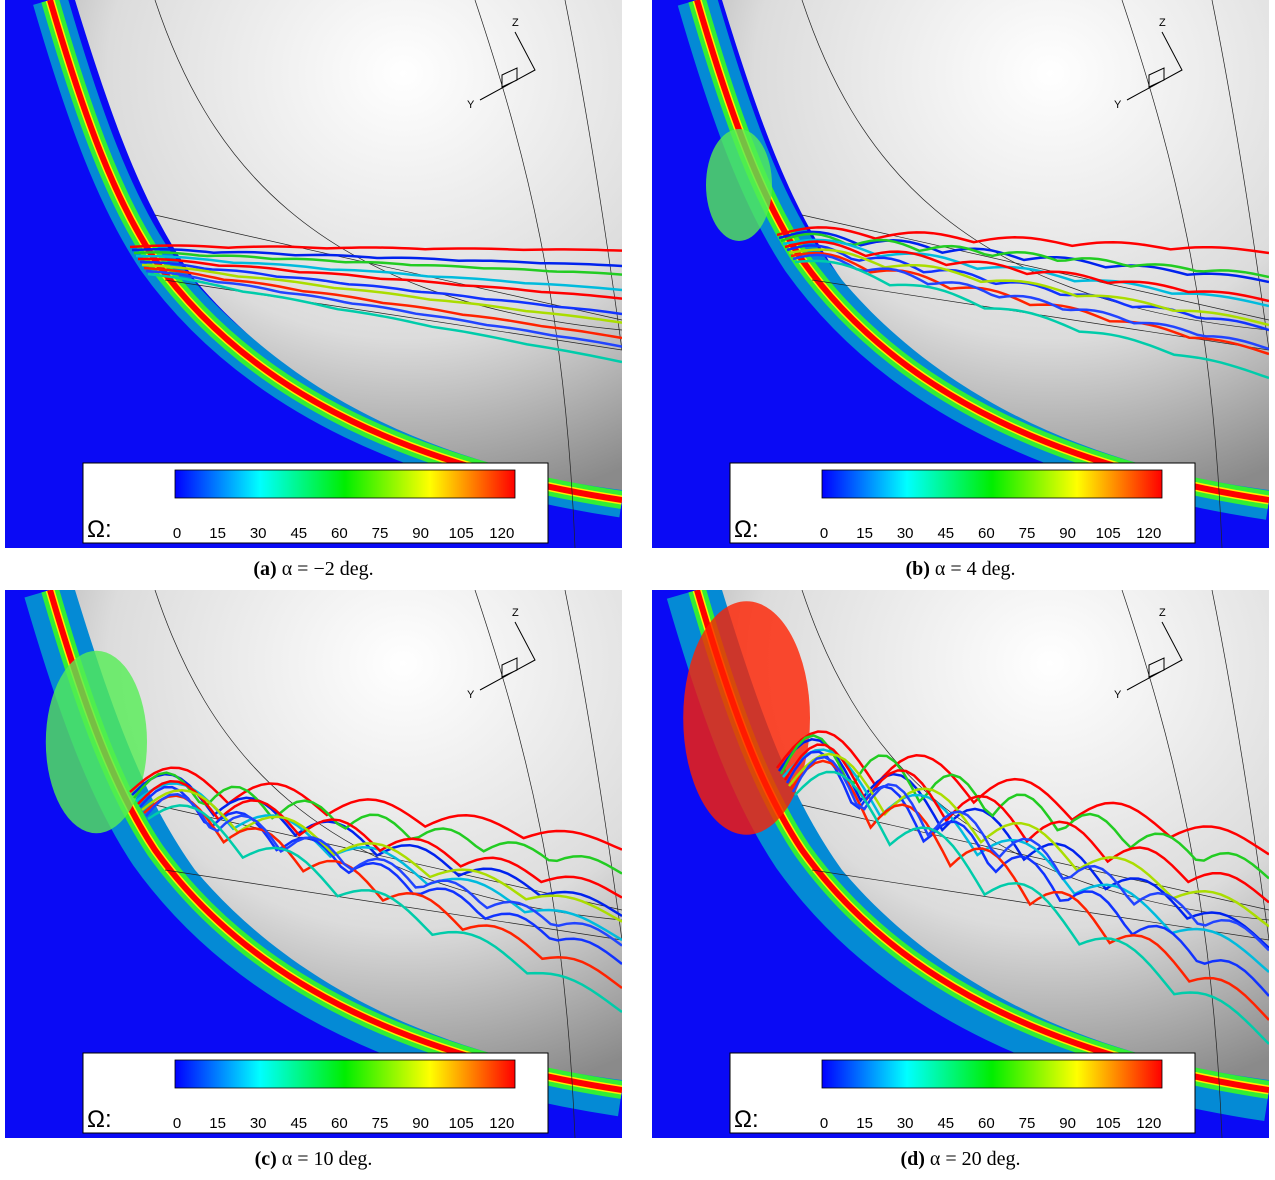  I want to click on panel-caption: (b) α = 4 deg., so click(960, 569).